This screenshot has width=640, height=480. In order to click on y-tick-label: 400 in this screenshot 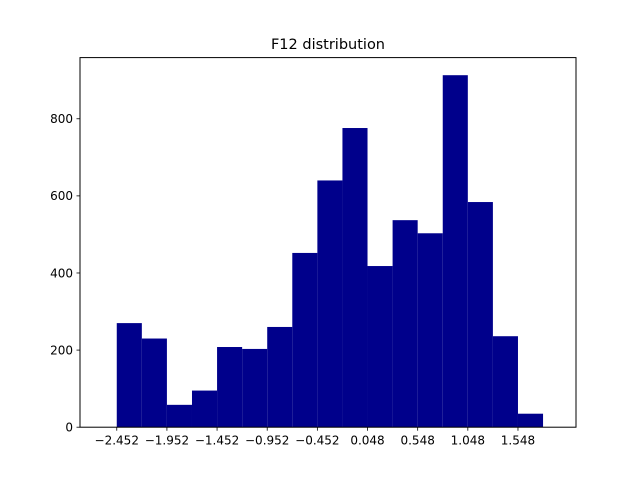, I will do `click(61, 273)`.